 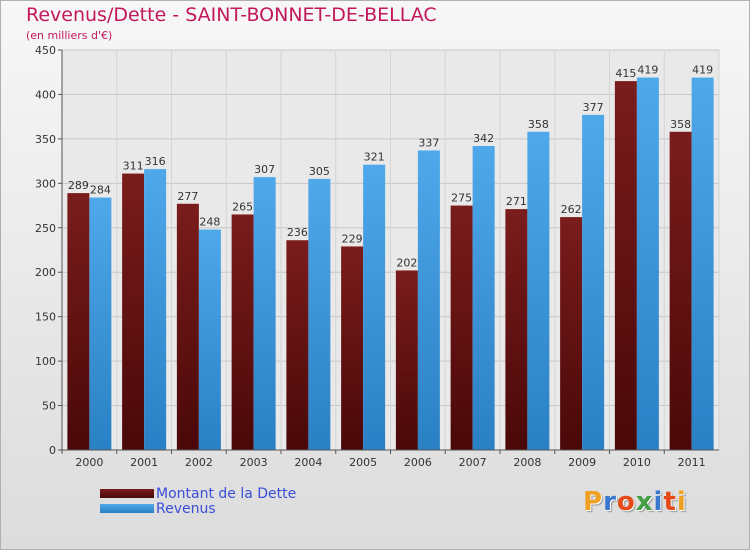 I want to click on data-label-dette-2003: 265, so click(x=242, y=206).